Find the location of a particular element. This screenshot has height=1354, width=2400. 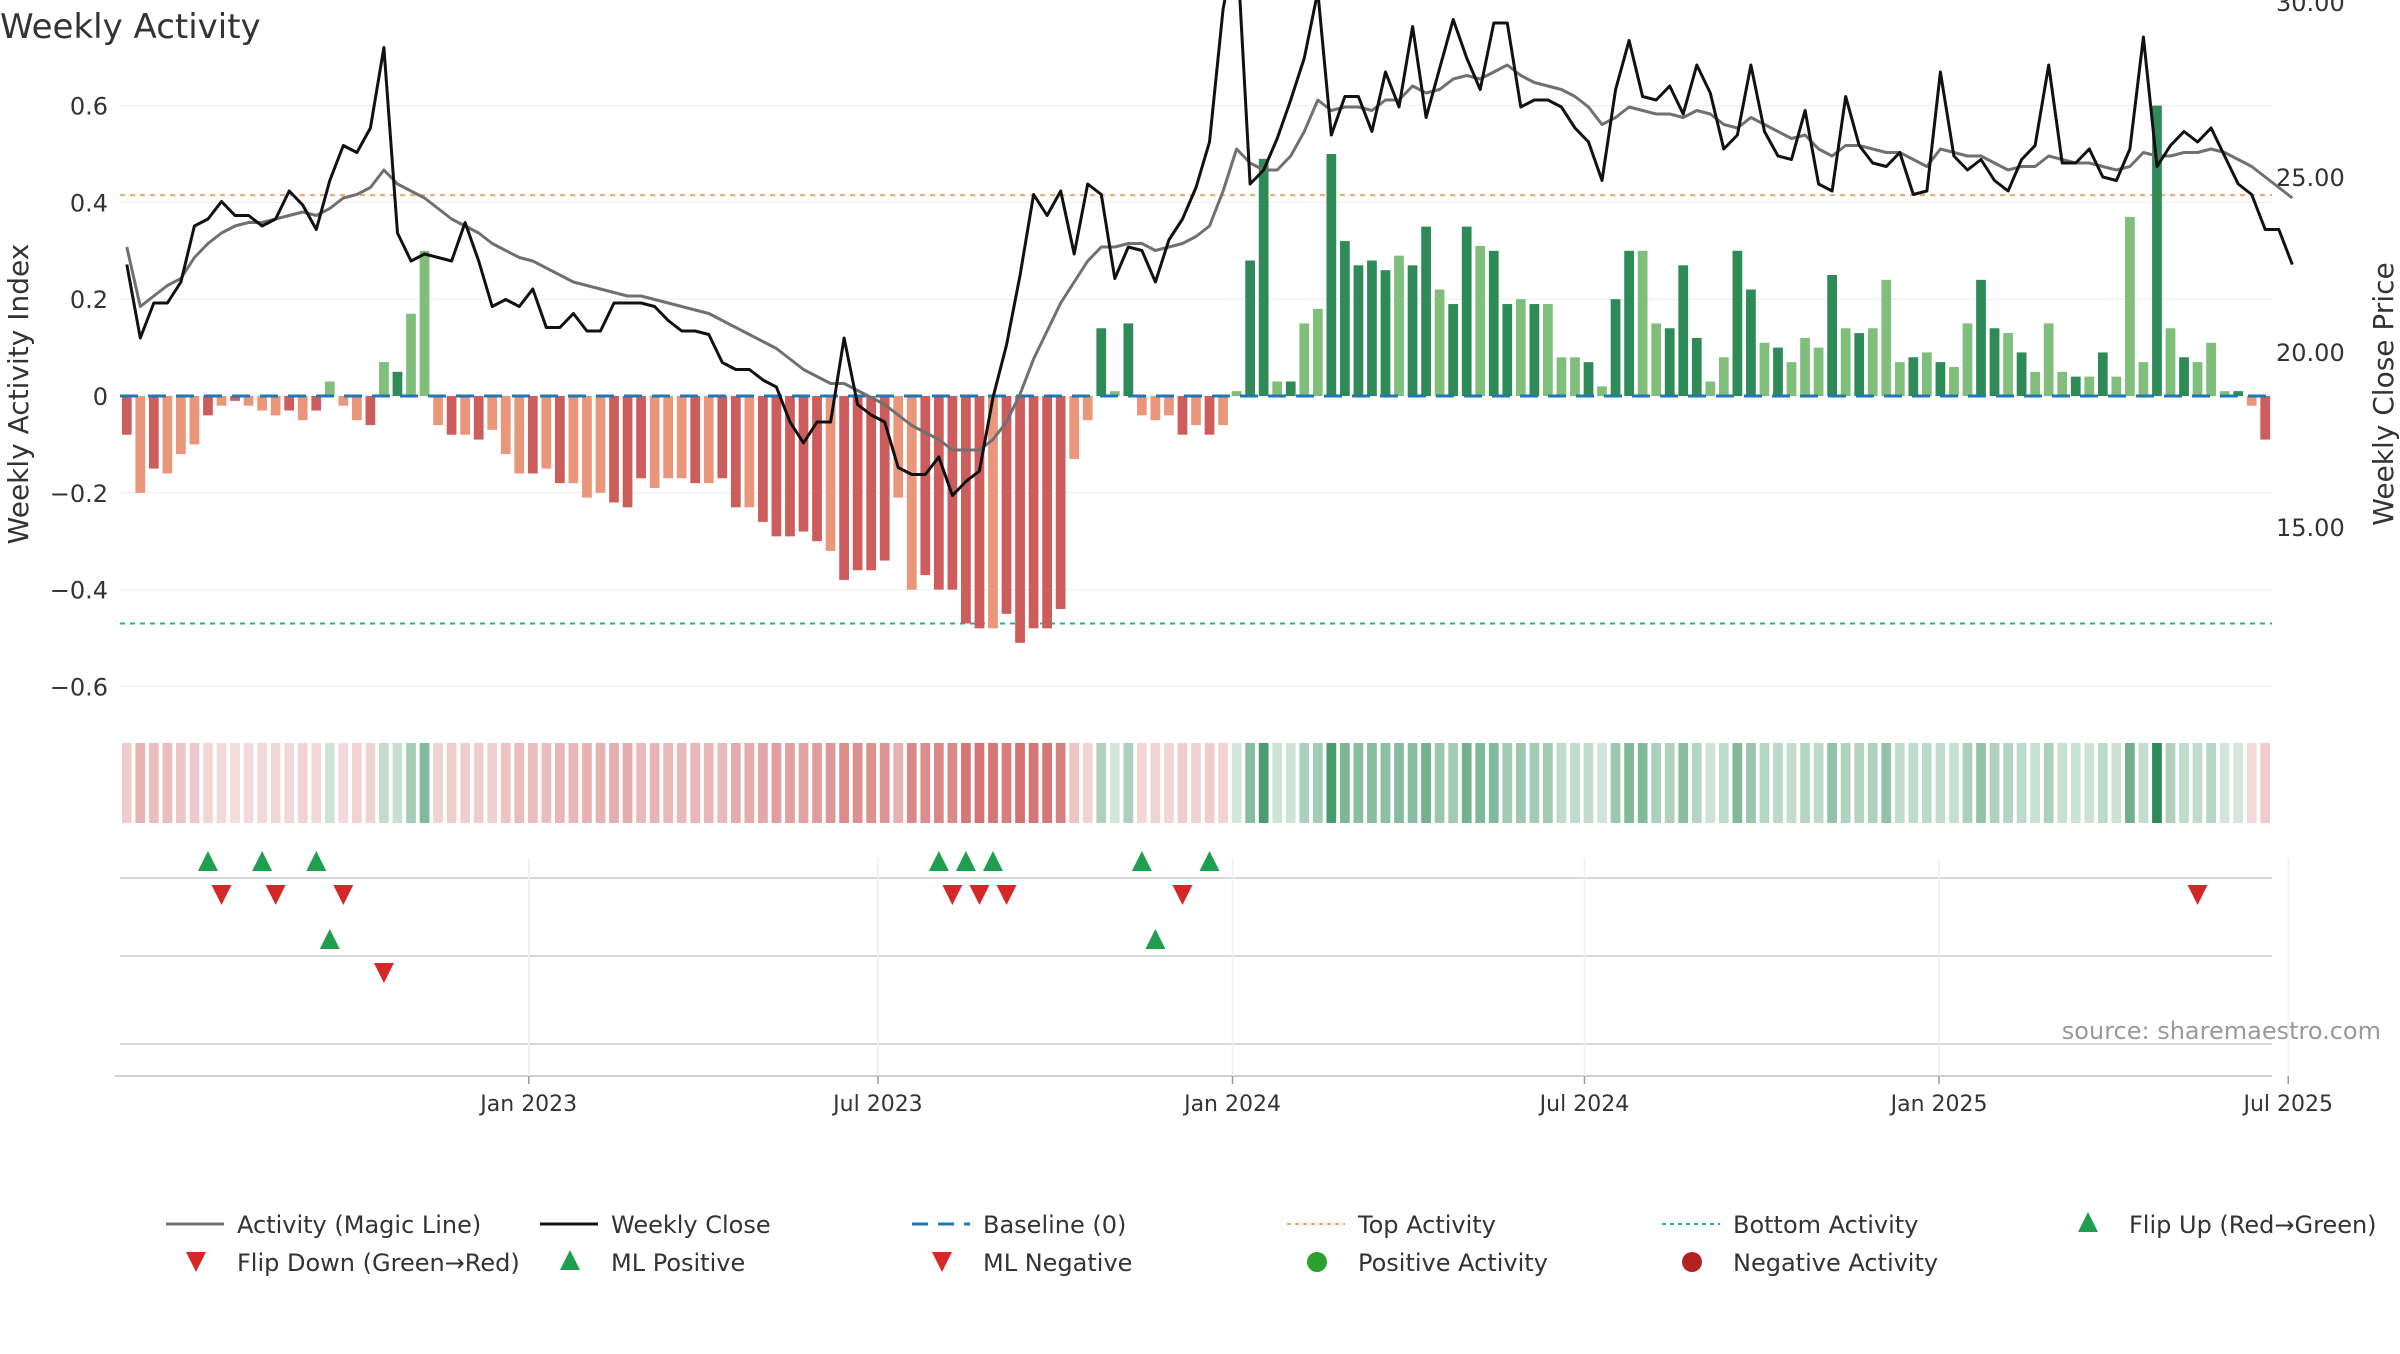

x-tick-label: Jan 2024 is located at coordinates (1231, 1104).